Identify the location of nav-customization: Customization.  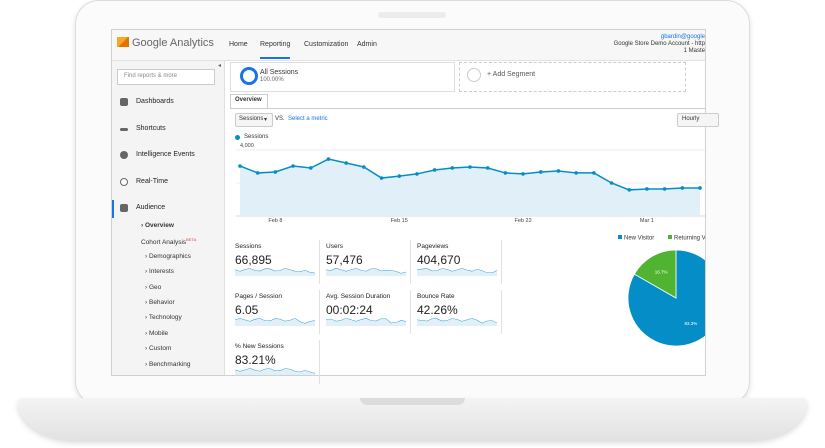
(326, 44).